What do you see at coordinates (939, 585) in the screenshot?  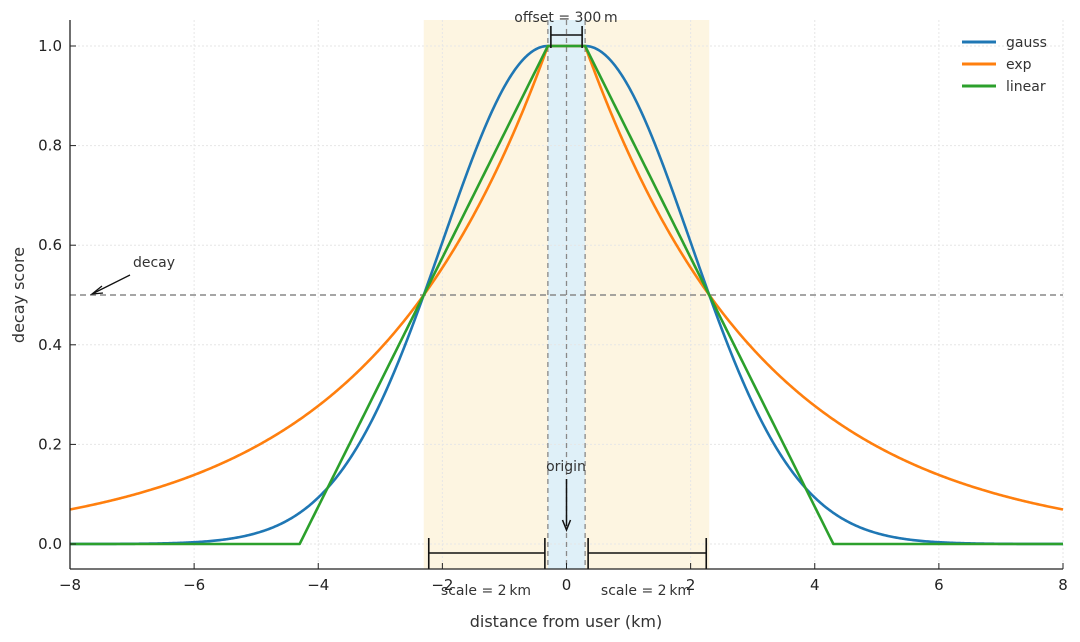 I see `x-tick-label: 6` at bounding box center [939, 585].